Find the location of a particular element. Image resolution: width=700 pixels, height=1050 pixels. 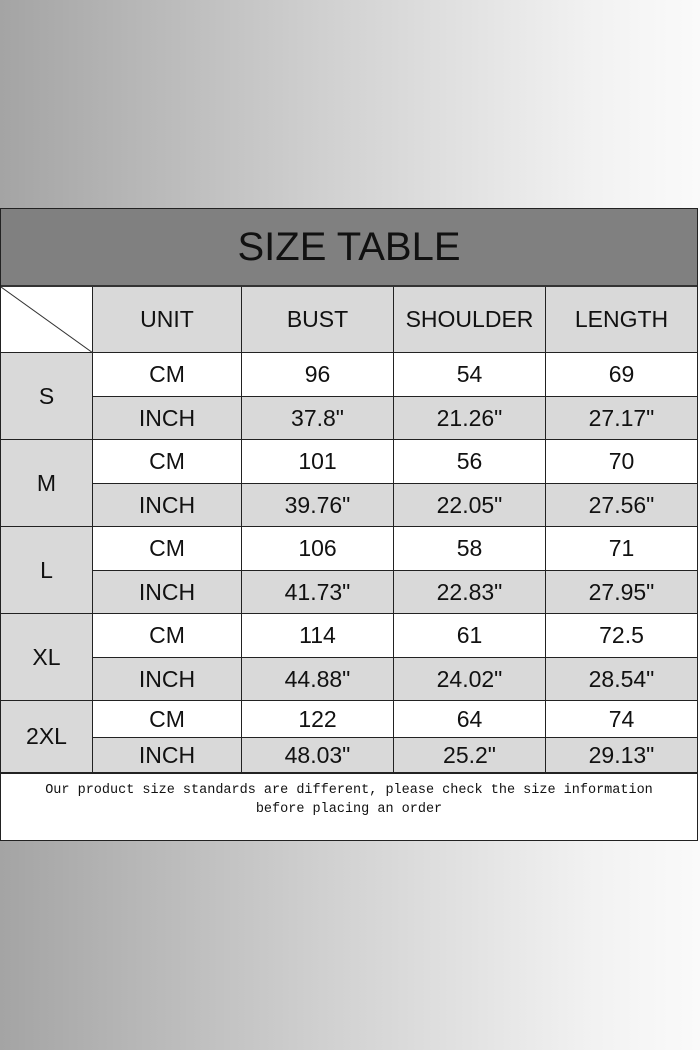

value-cell: 114 is located at coordinates (318, 636).